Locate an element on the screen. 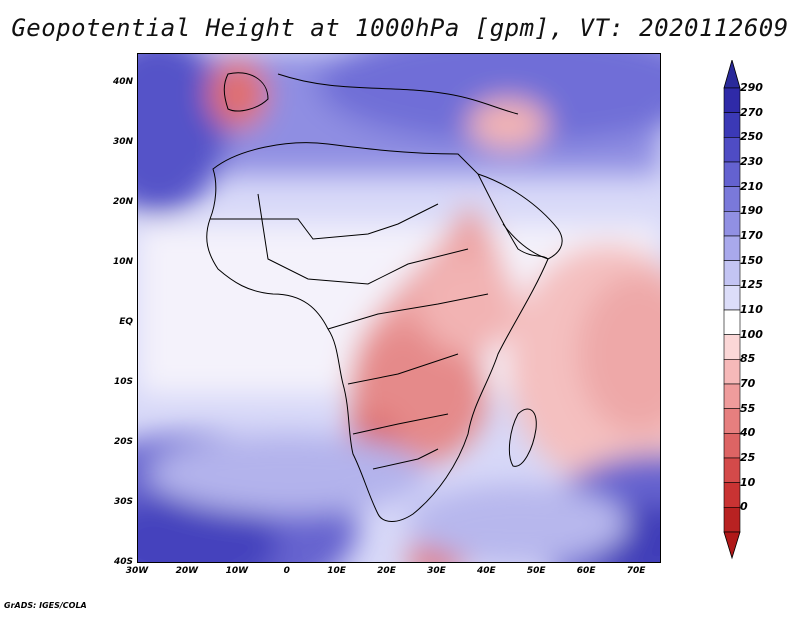 The height and width of the screenshot is (618, 800). lon-label: 0 is located at coordinates (286, 571).